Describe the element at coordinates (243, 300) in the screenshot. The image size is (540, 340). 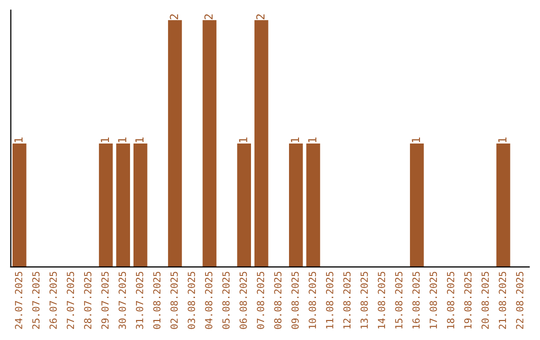
I see `x-tick-label: 06.08.2025` at that location.